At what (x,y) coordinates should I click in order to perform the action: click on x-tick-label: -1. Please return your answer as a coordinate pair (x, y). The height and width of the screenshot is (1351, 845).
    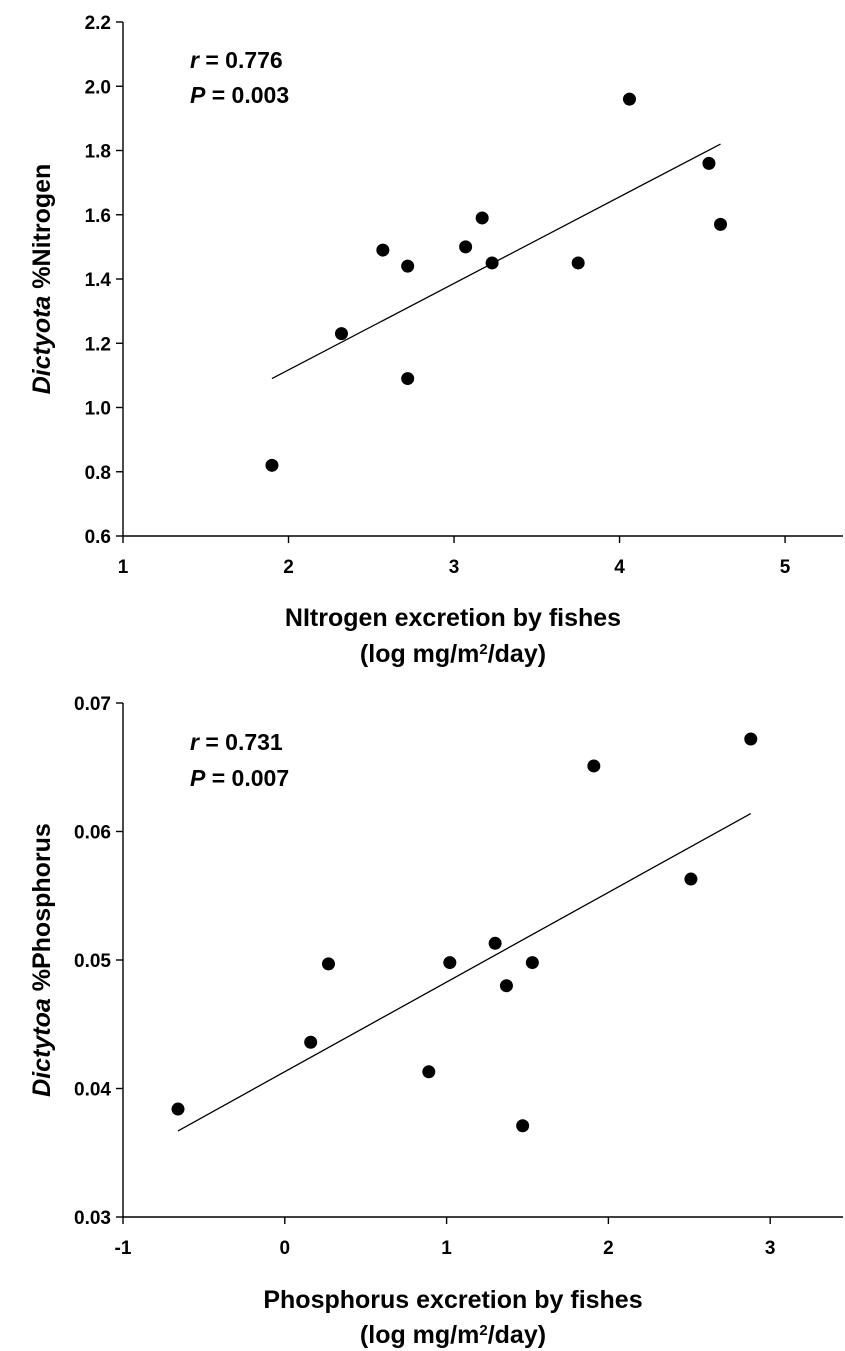
    Looking at the image, I should click on (123, 1248).